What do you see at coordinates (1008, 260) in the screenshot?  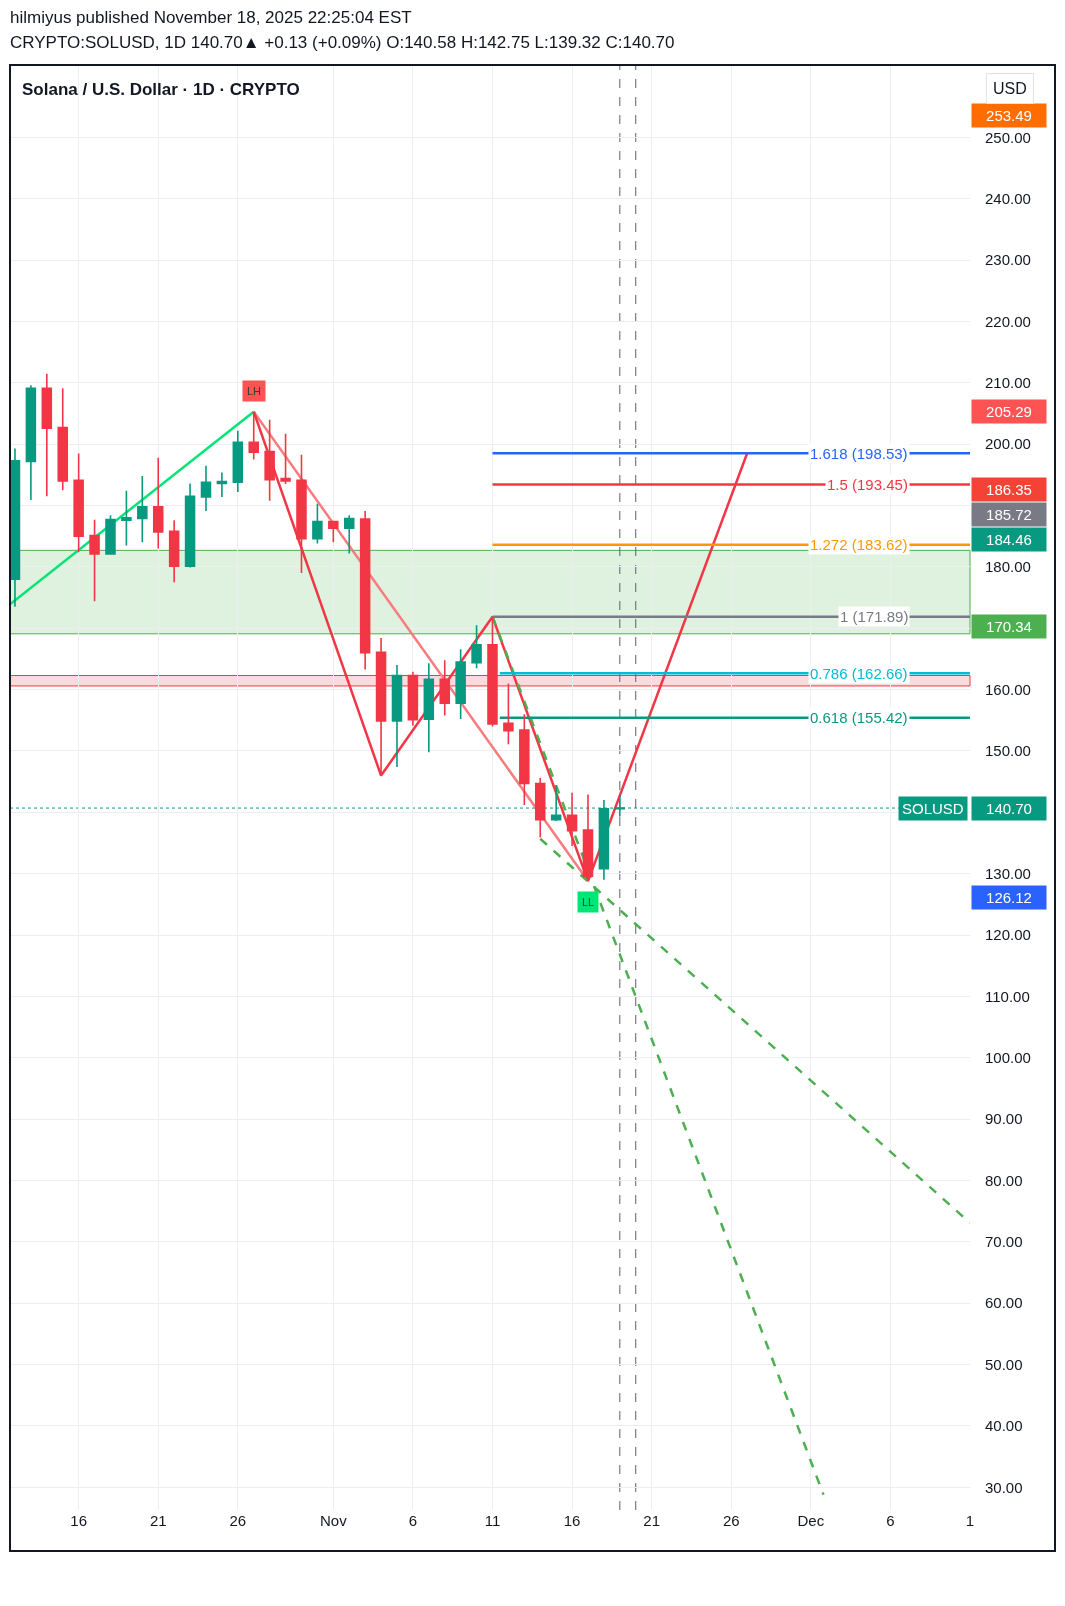 I see `y-tick-label: 230.00` at bounding box center [1008, 260].